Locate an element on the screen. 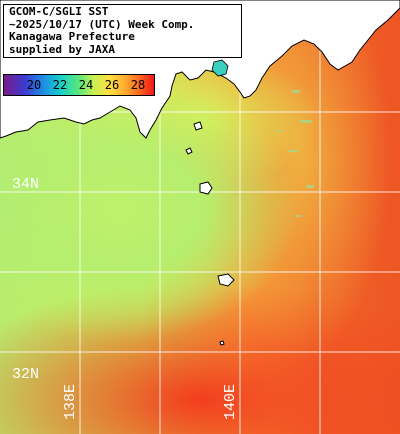  colorbar-tick-28: 28 is located at coordinates (138, 85).